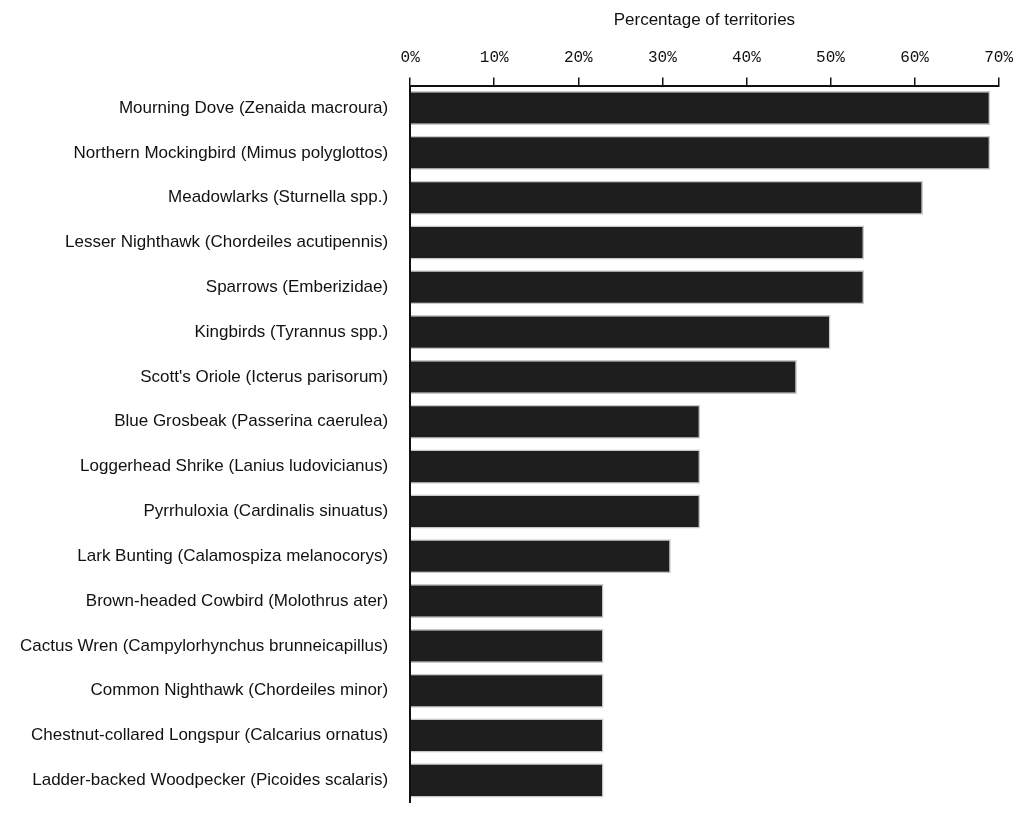  Describe the element at coordinates (831, 58) in the screenshot. I see `x-tick-label: 50%` at that location.